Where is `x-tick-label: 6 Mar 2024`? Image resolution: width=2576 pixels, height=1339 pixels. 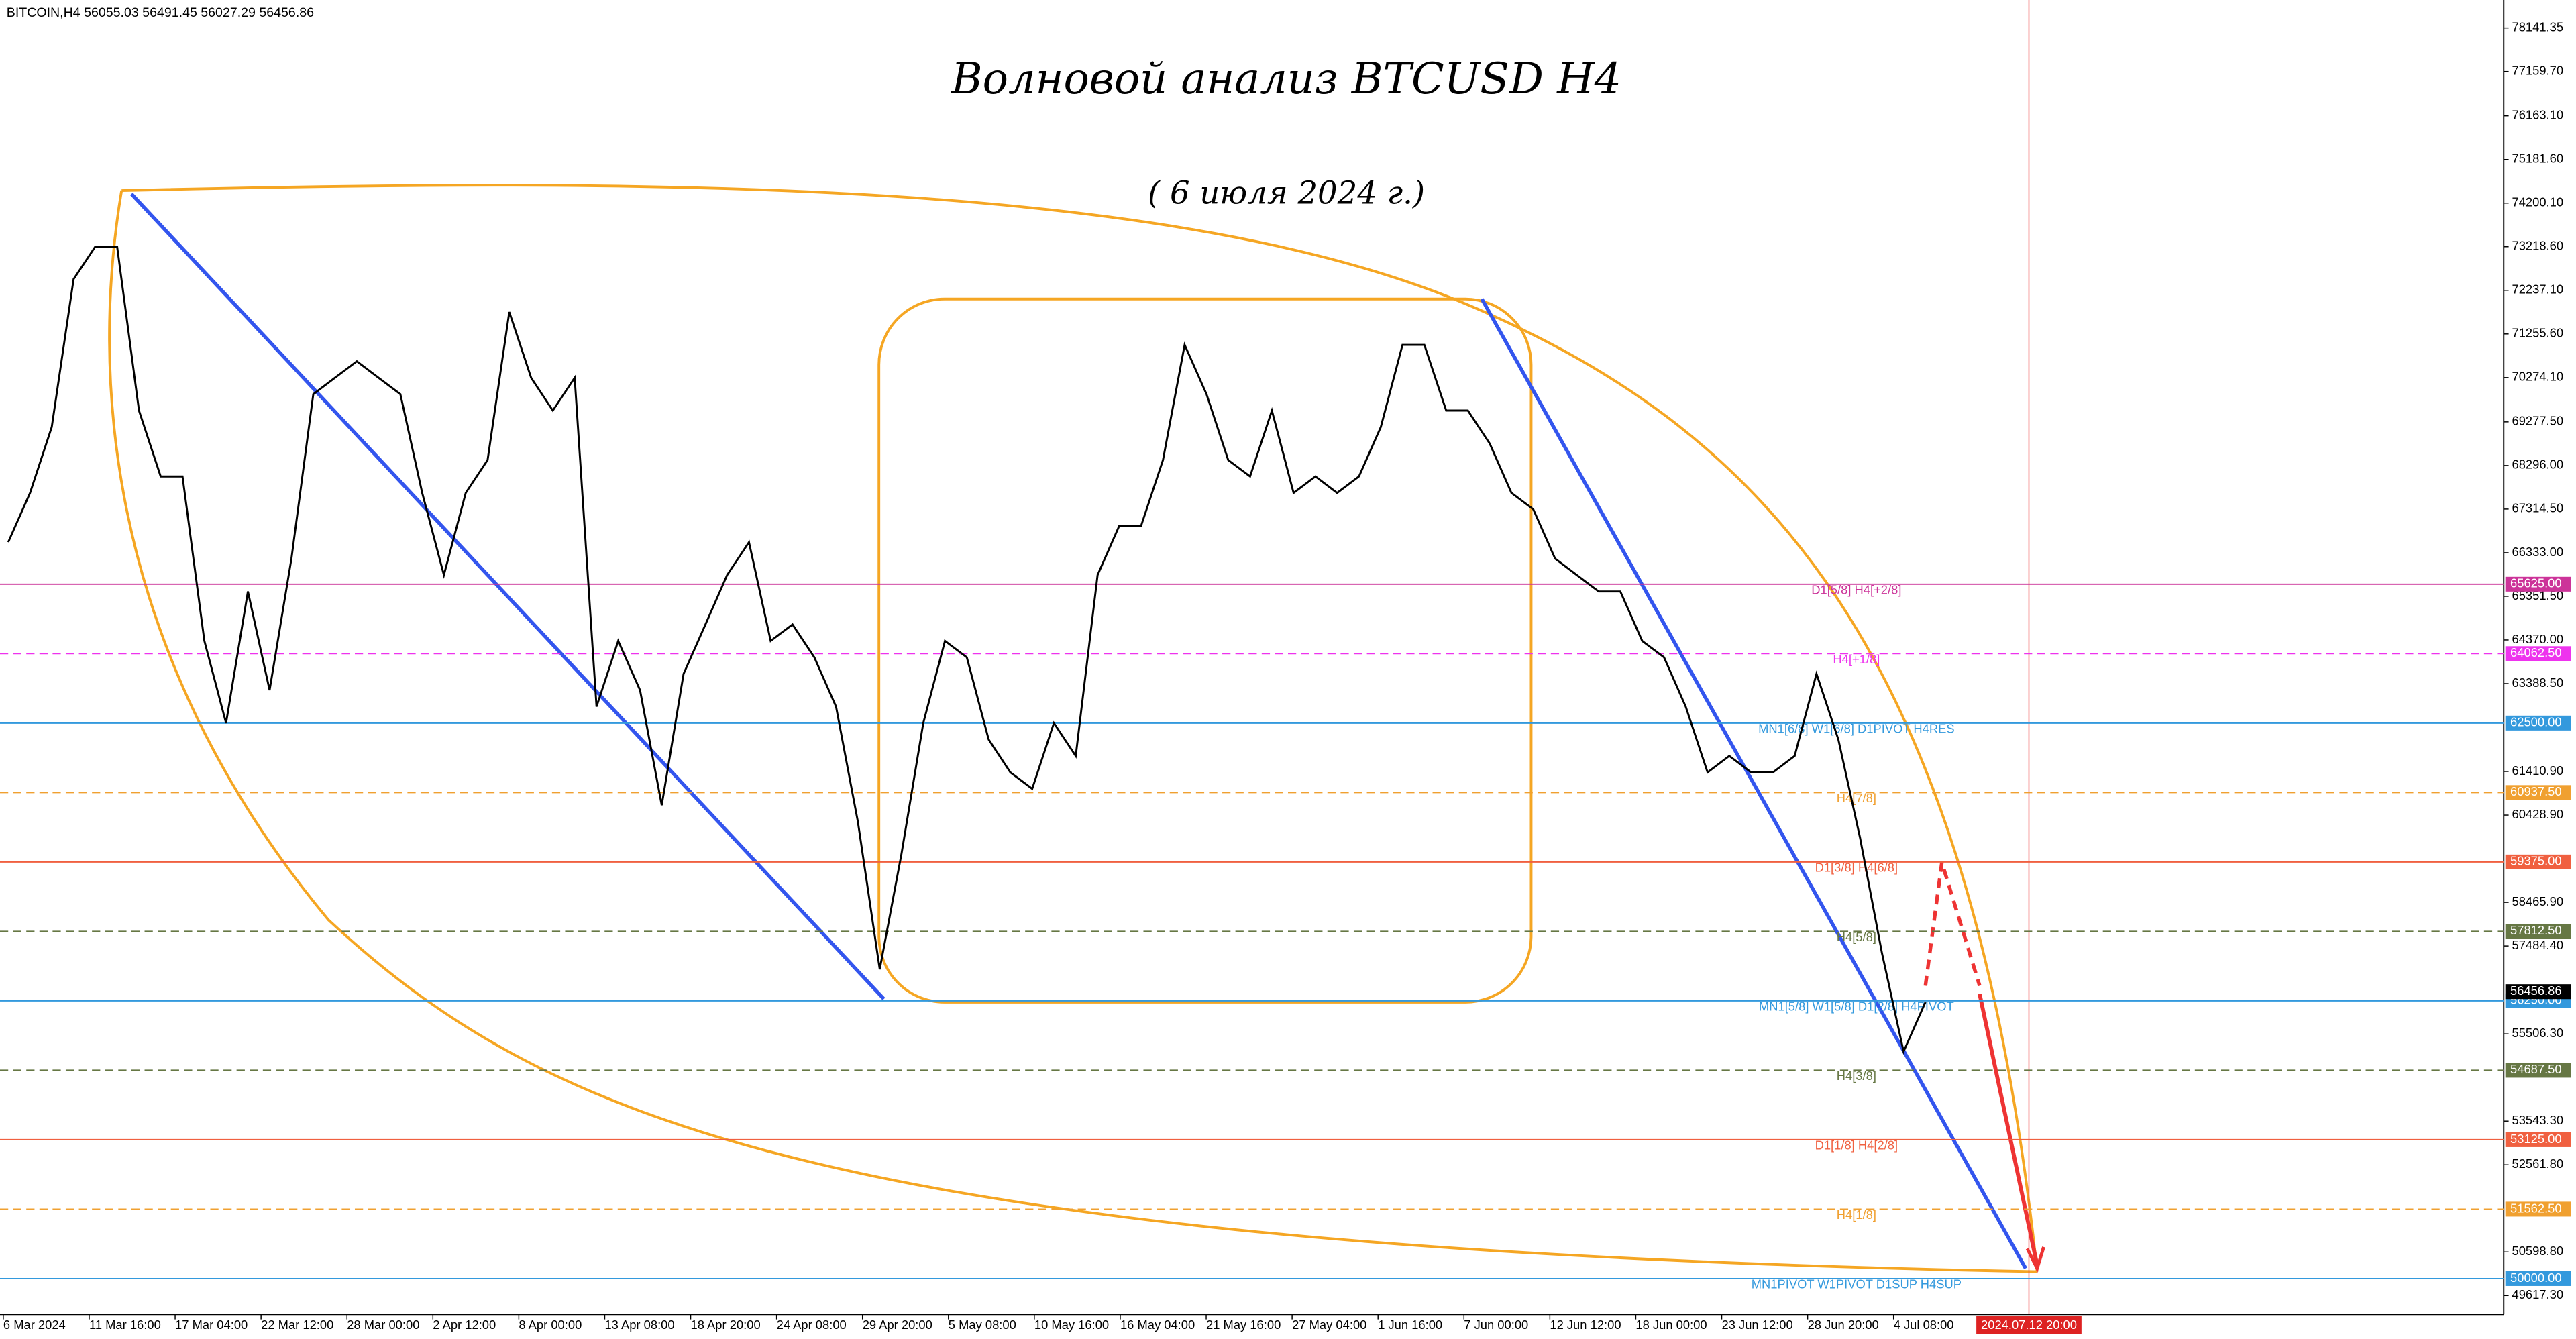
x-tick-label: 6 Mar 2024 is located at coordinates (34, 1325).